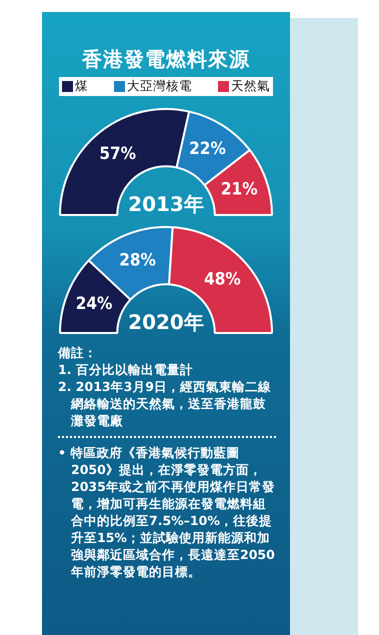  I want to click on text: 備註：, so click(78, 352).